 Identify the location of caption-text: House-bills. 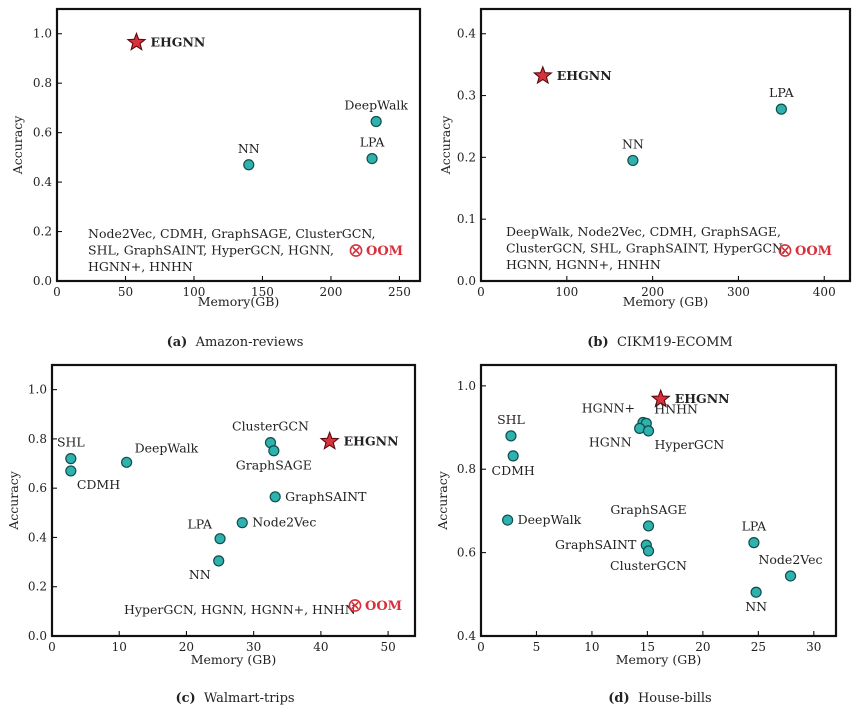
(675, 698).